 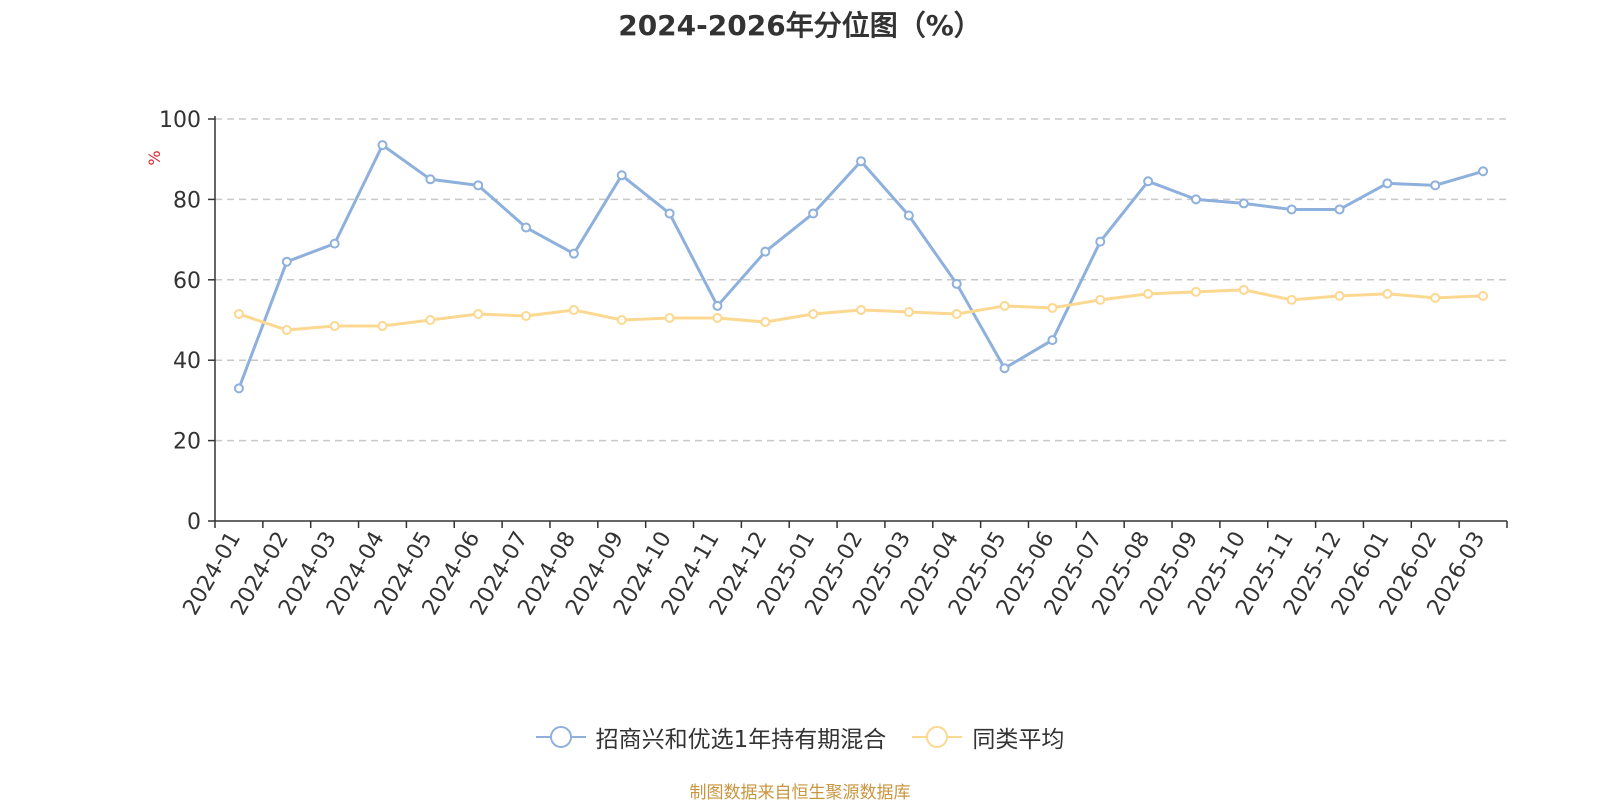 I want to click on y-tick-label: 0, so click(x=194, y=522).